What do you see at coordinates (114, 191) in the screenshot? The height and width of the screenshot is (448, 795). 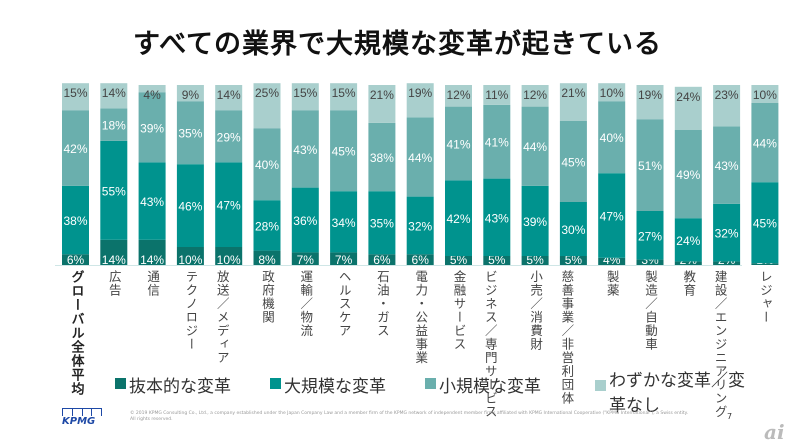 I see `data-label: 55%` at bounding box center [114, 191].